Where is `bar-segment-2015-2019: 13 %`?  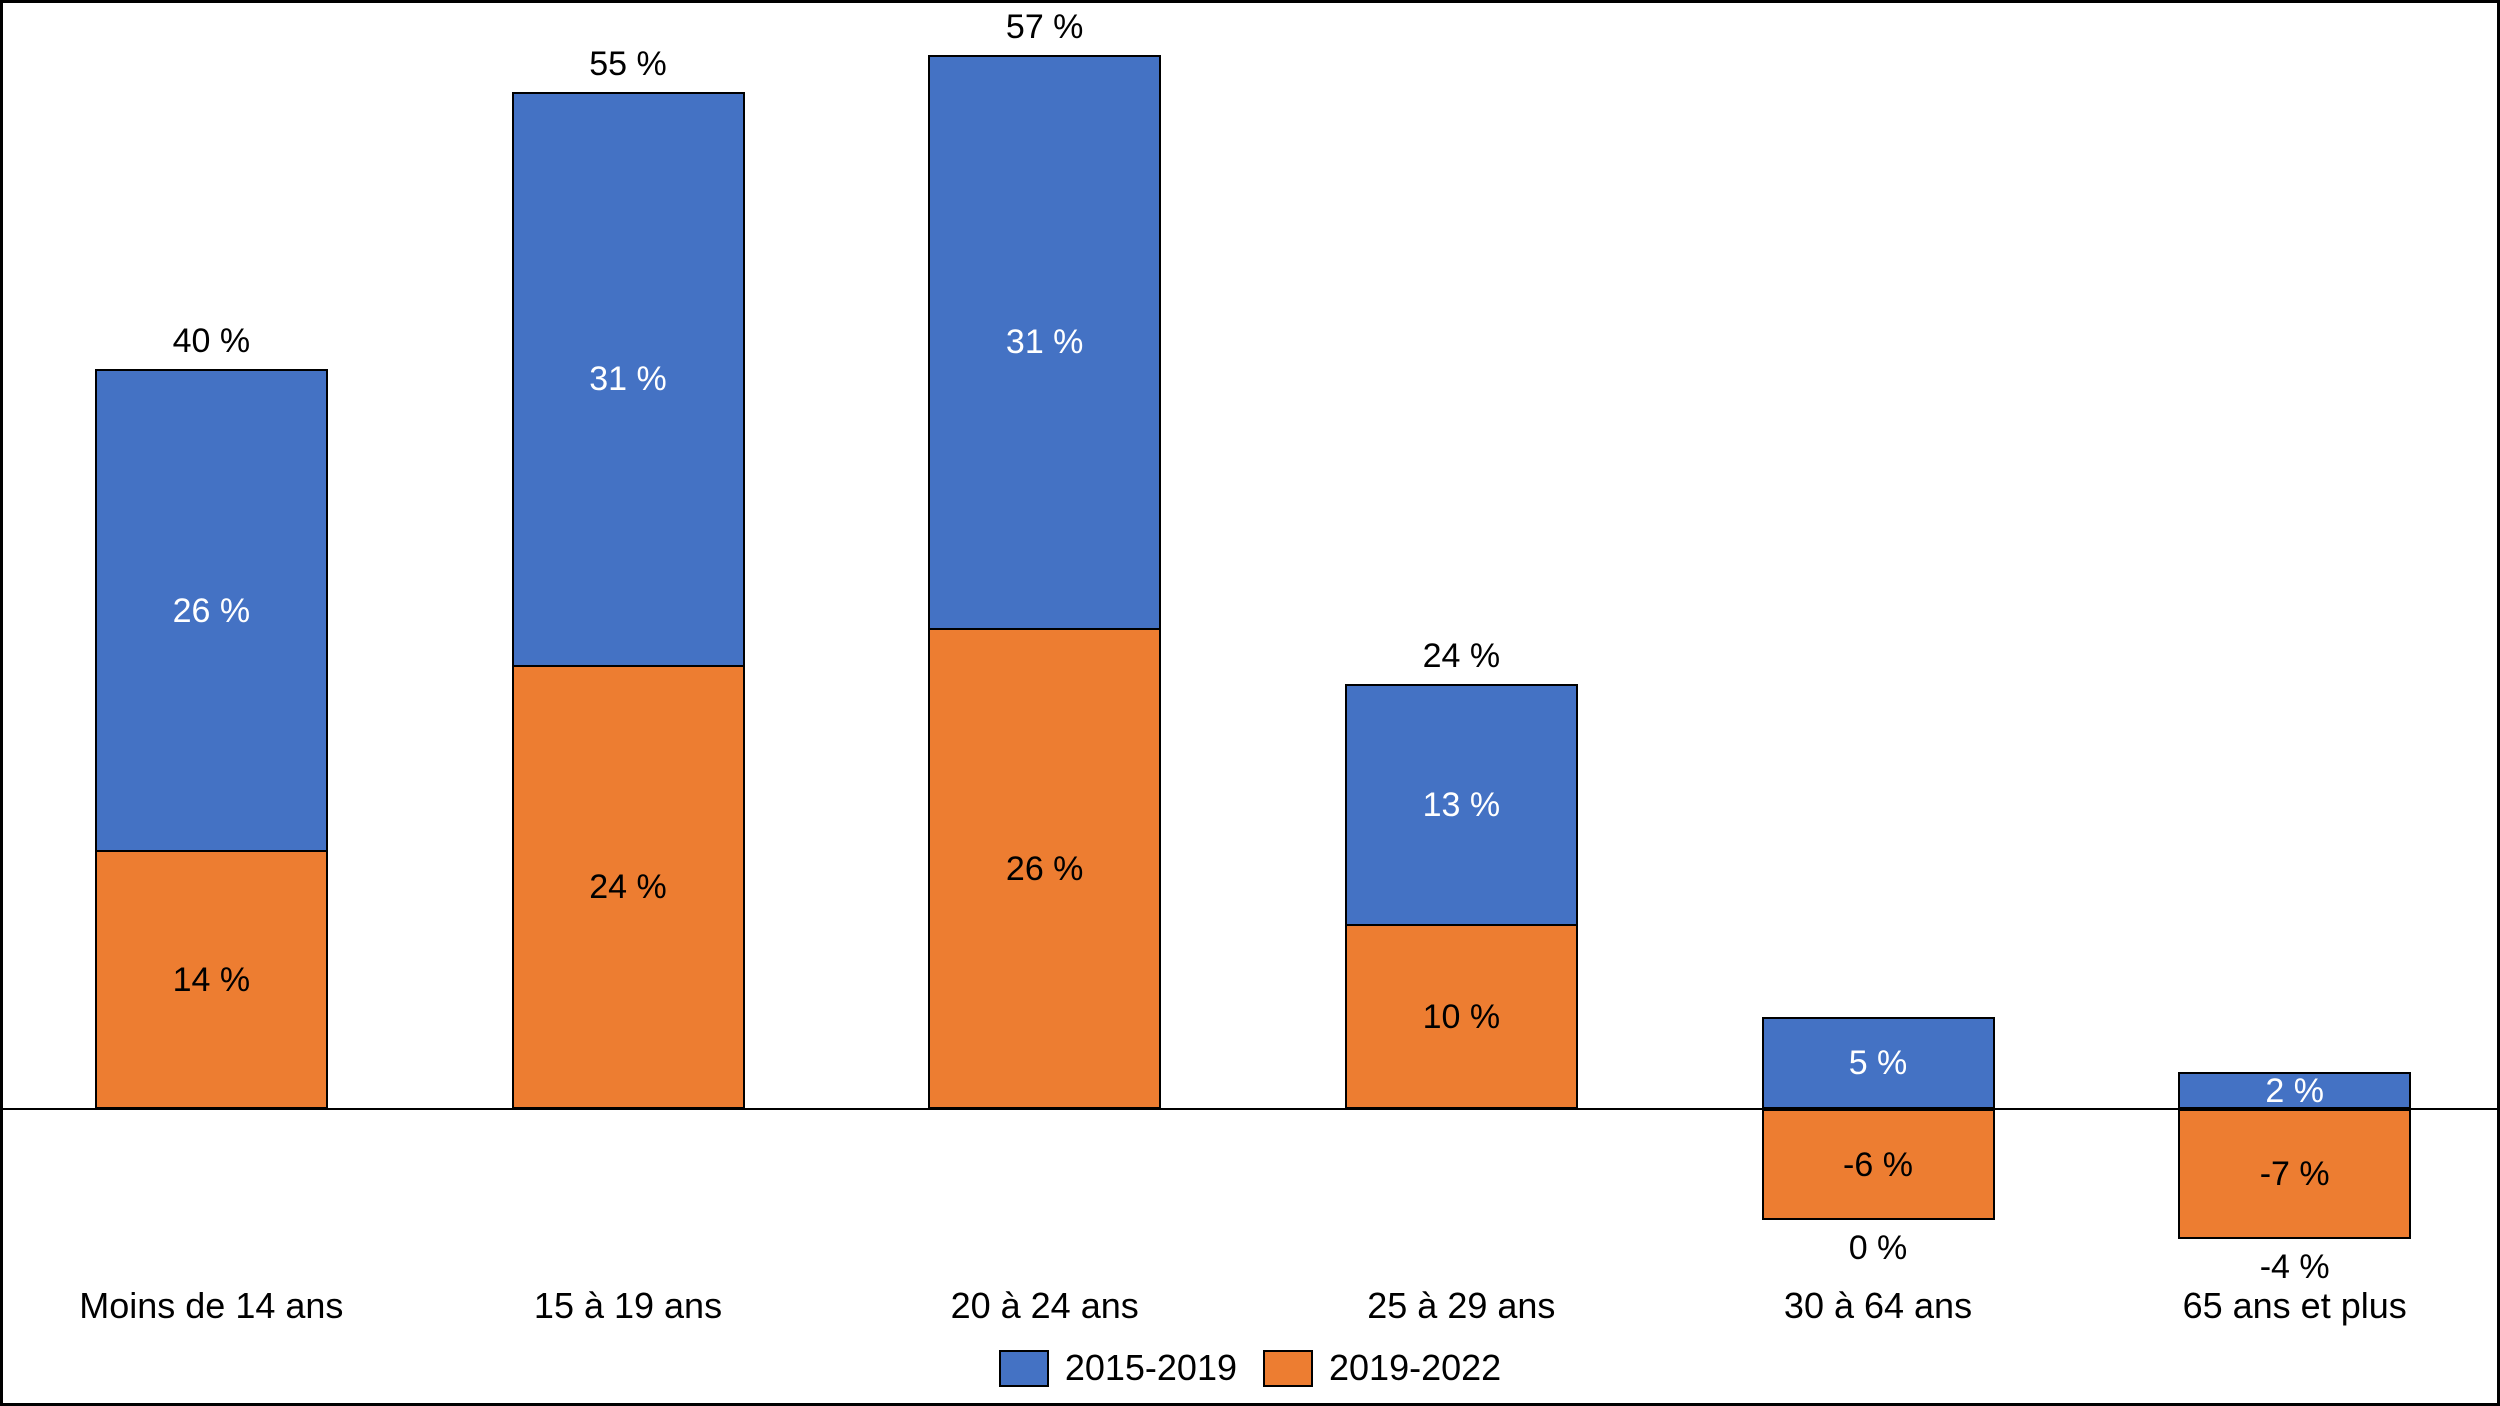 bar-segment-2015-2019: 13 % is located at coordinates (1461, 803).